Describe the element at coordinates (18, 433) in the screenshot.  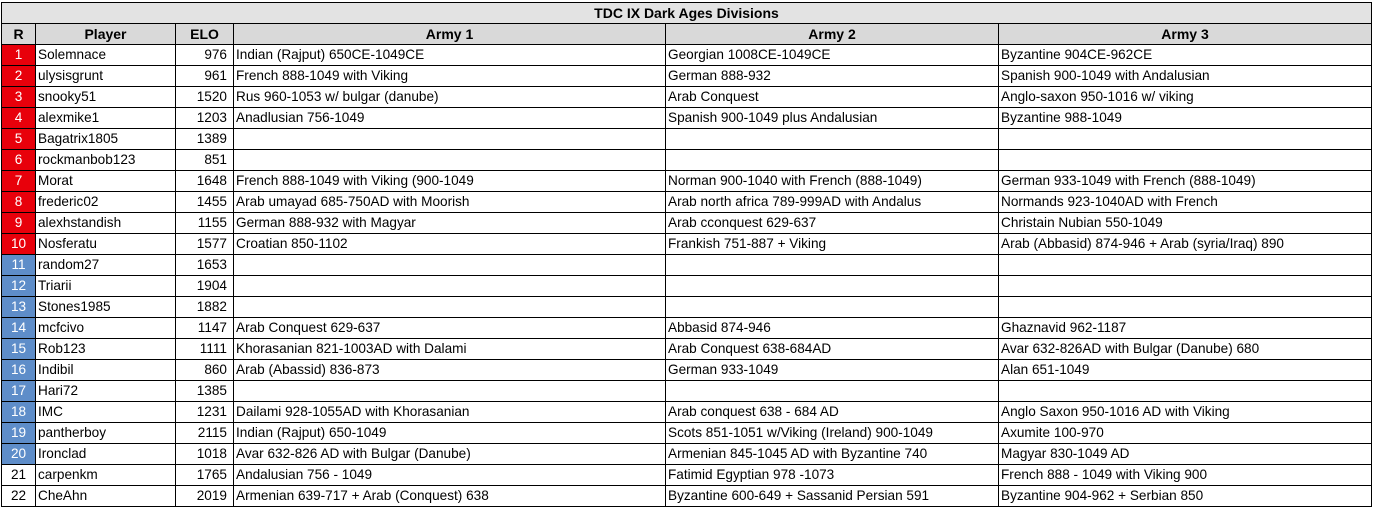
I see `rank-cell: 19` at that location.